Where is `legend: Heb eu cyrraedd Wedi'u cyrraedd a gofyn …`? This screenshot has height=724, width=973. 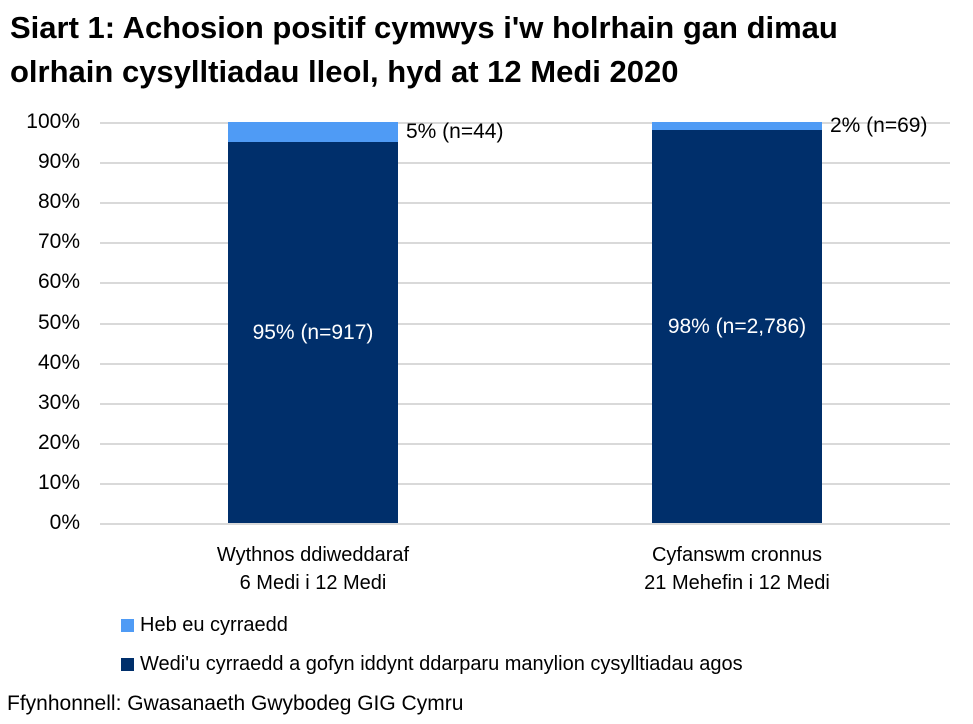 legend: Heb eu cyrraedd Wedi'u cyrraedd a gofyn … is located at coordinates (432, 651).